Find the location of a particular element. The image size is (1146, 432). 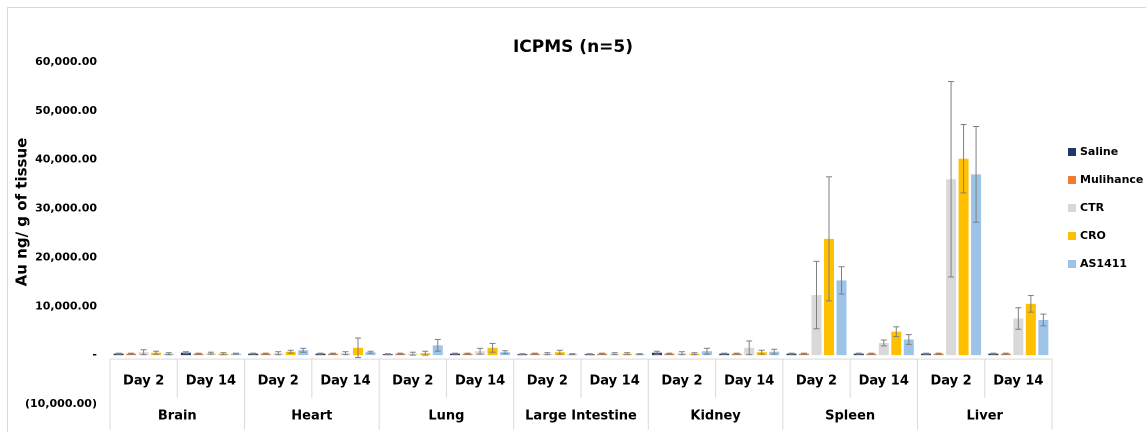

legend-label: AS1411 is located at coordinates (1103, 263).